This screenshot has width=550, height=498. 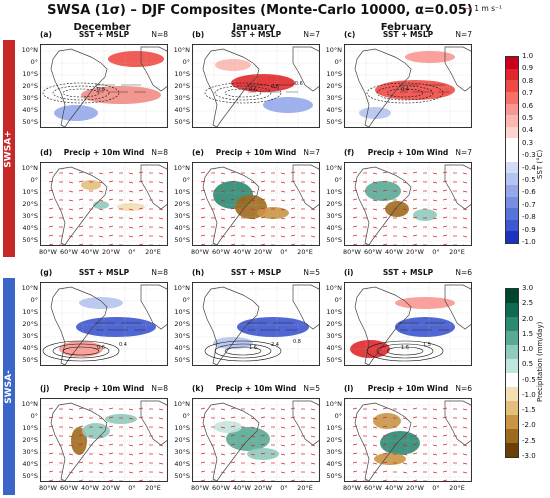 What do you see at coordinates (394, 252) in the screenshot?
I see `longitude-label: 40°W` at bounding box center [394, 252].